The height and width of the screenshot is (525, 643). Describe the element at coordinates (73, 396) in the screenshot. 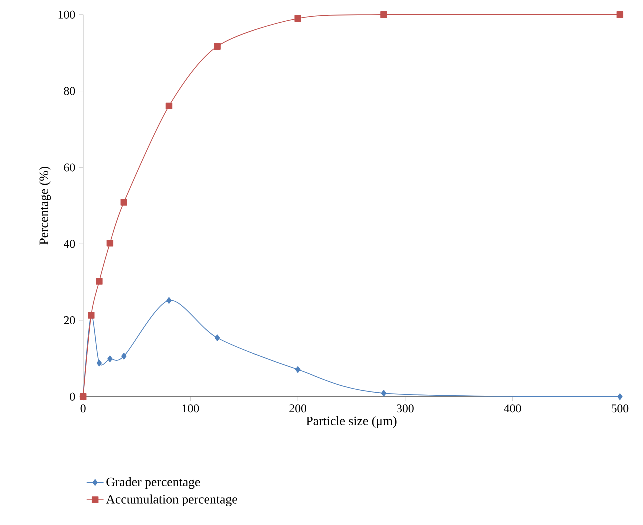

I see `y-tick-label: 0` at that location.